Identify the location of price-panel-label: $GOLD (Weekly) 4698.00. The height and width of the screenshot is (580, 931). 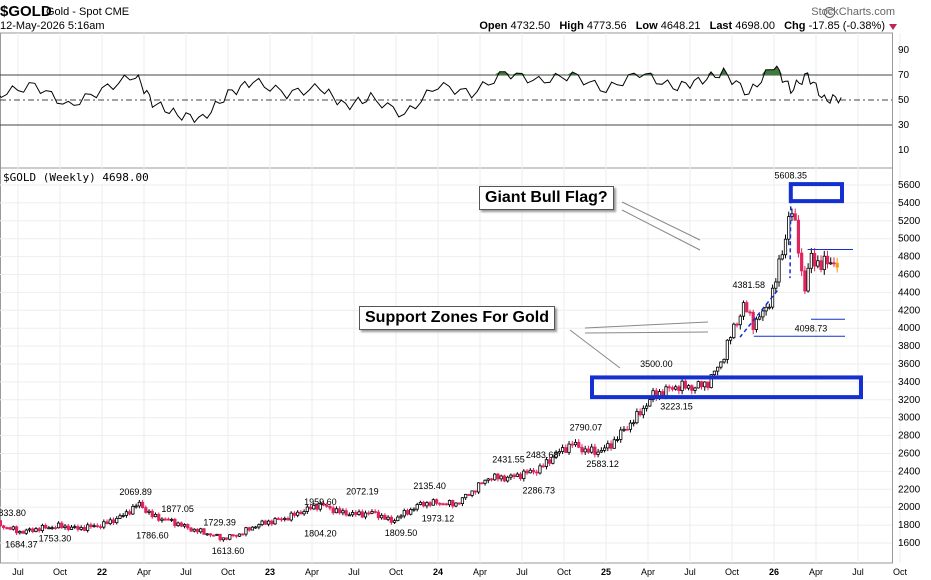
(76, 177).